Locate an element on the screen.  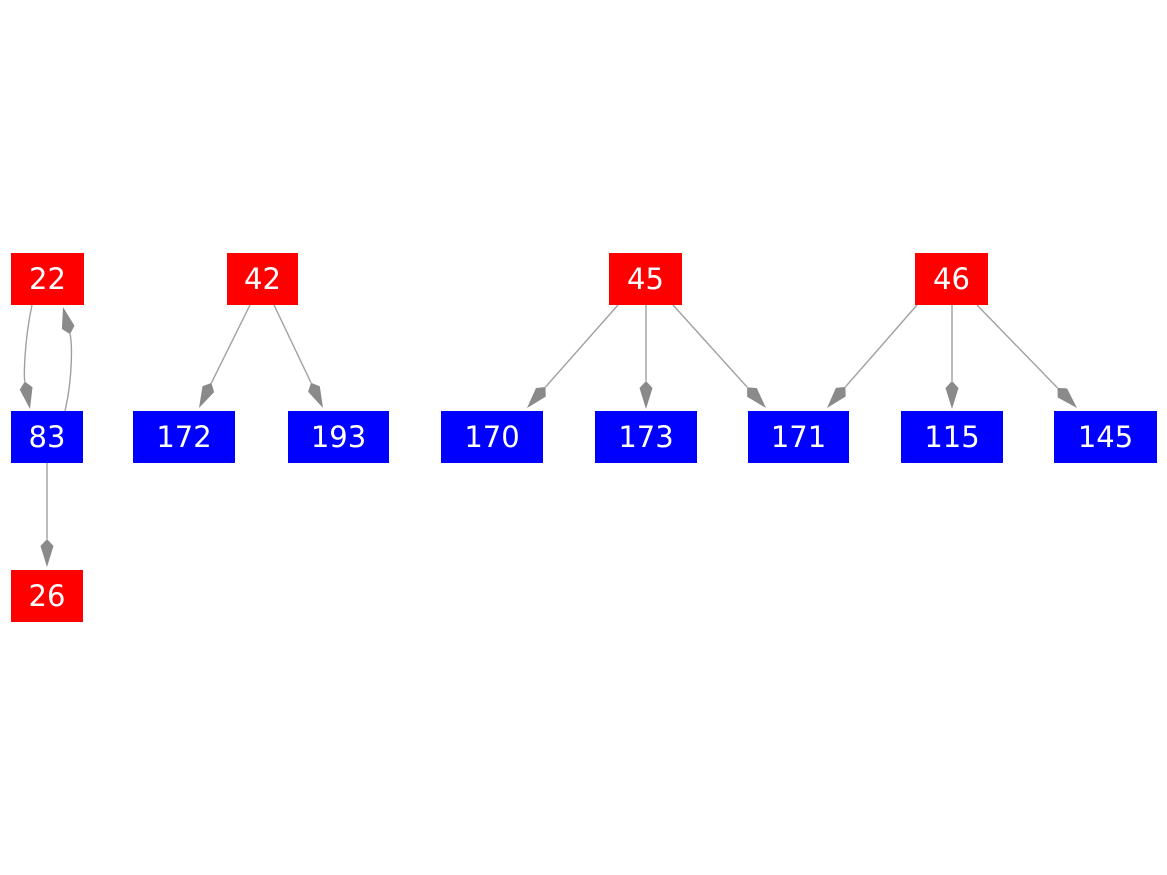
graph-node-label-172: 172 is located at coordinates (183, 437).